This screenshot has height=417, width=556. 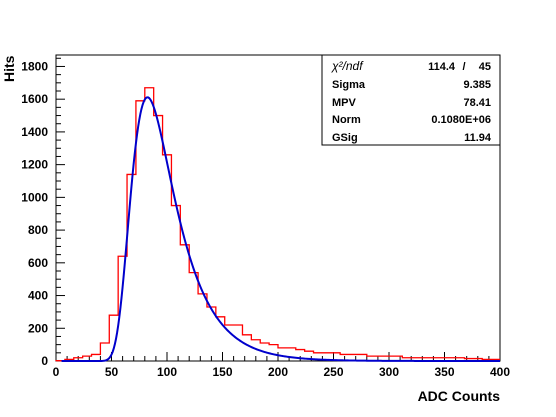 What do you see at coordinates (34, 165) in the screenshot?
I see `y-tick-label: 1200` at bounding box center [34, 165].